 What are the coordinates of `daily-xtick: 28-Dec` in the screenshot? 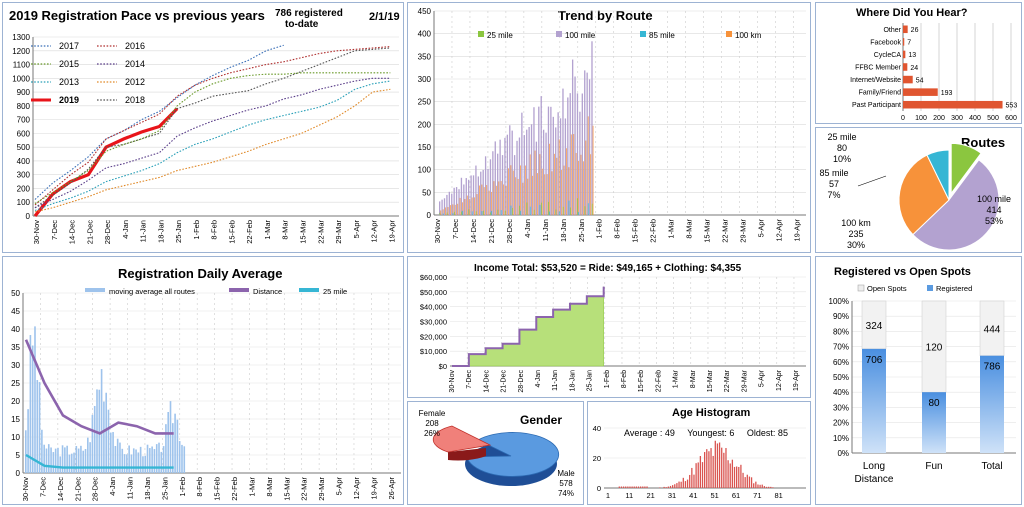 It's located at (95, 489).